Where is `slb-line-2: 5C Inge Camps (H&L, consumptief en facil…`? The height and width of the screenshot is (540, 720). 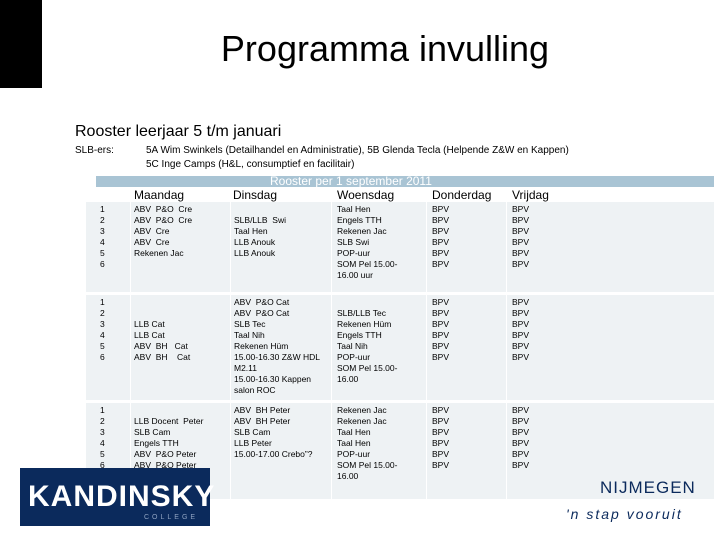
slb-line-2: 5C Inge Camps (H&L, consumptief en facil… is located at coordinates (250, 164).